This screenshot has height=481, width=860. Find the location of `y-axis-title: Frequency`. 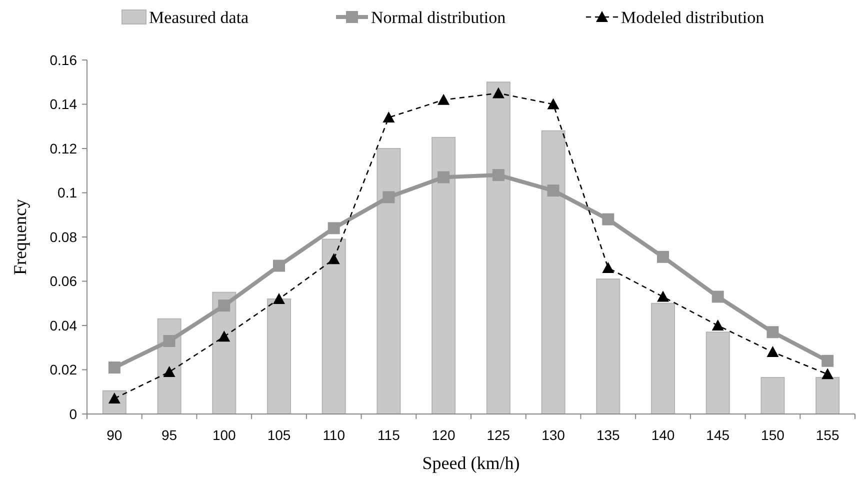

y-axis-title: Frequency is located at coordinates (20, 237).